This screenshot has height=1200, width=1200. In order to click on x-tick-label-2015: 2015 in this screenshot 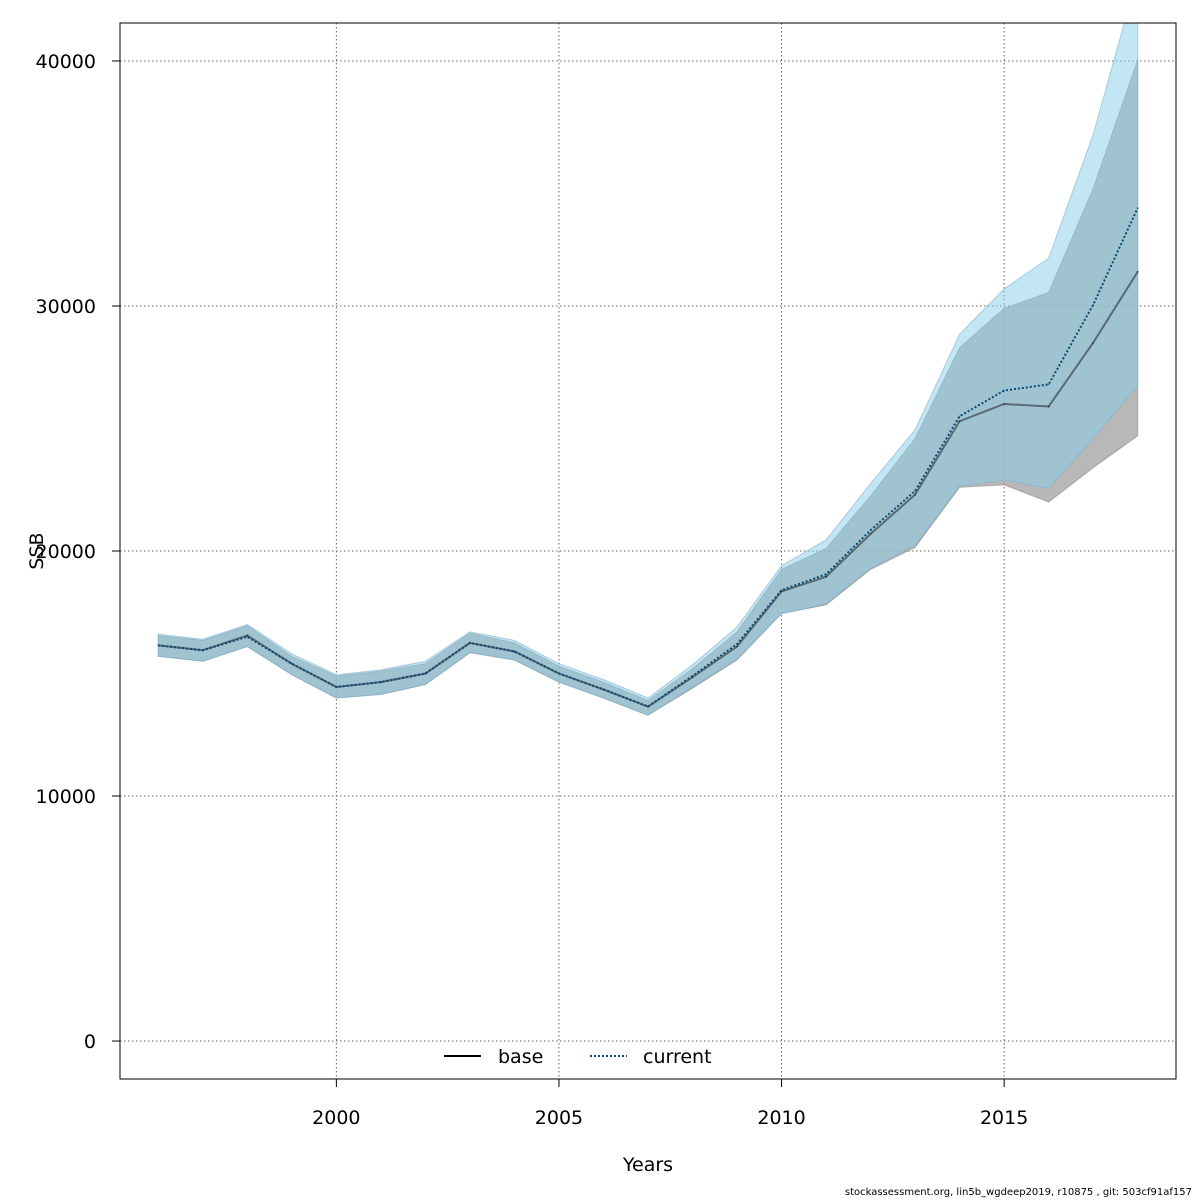, I will do `click(1004, 1118)`.